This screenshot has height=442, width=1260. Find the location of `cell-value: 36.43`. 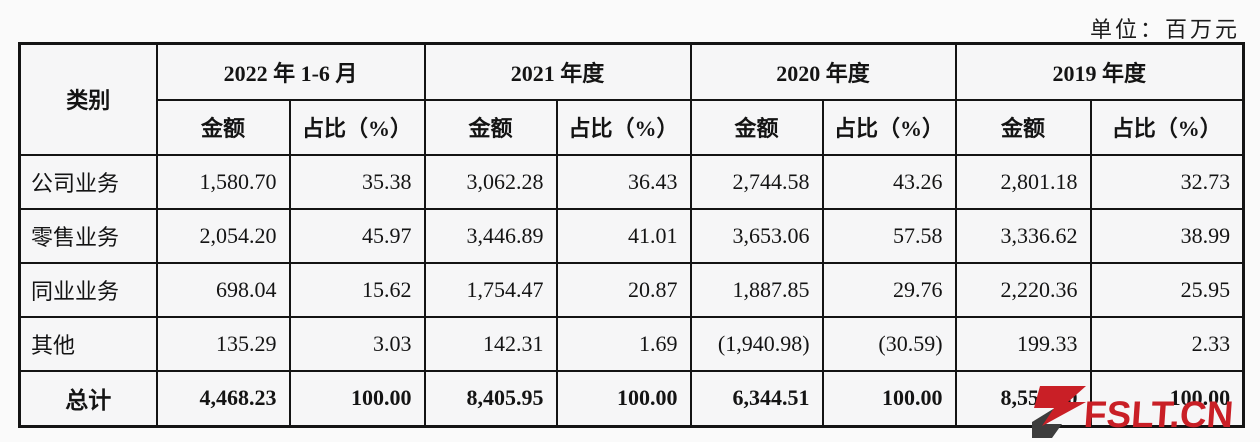

cell-value: 36.43 is located at coordinates (623, 181).